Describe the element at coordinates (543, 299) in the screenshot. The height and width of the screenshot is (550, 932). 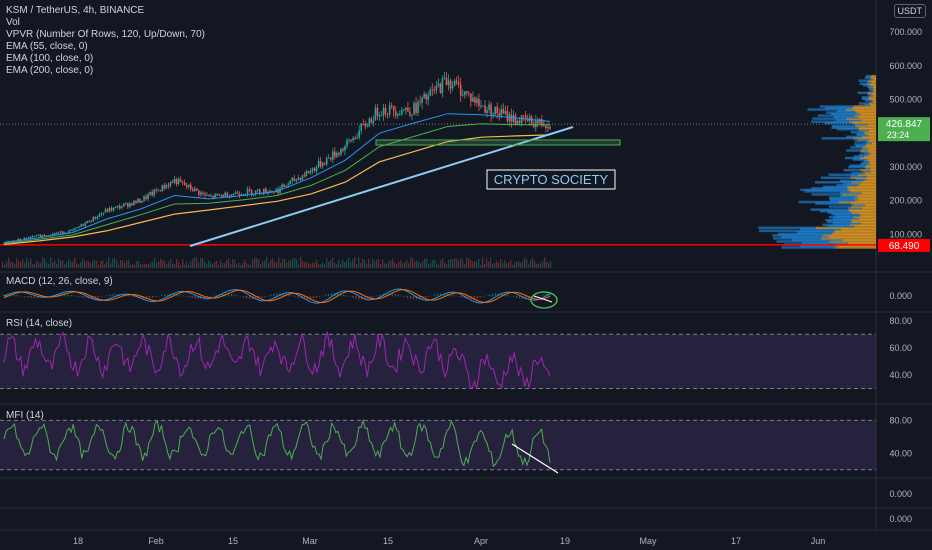
I see `macd-annotation-line` at that location.